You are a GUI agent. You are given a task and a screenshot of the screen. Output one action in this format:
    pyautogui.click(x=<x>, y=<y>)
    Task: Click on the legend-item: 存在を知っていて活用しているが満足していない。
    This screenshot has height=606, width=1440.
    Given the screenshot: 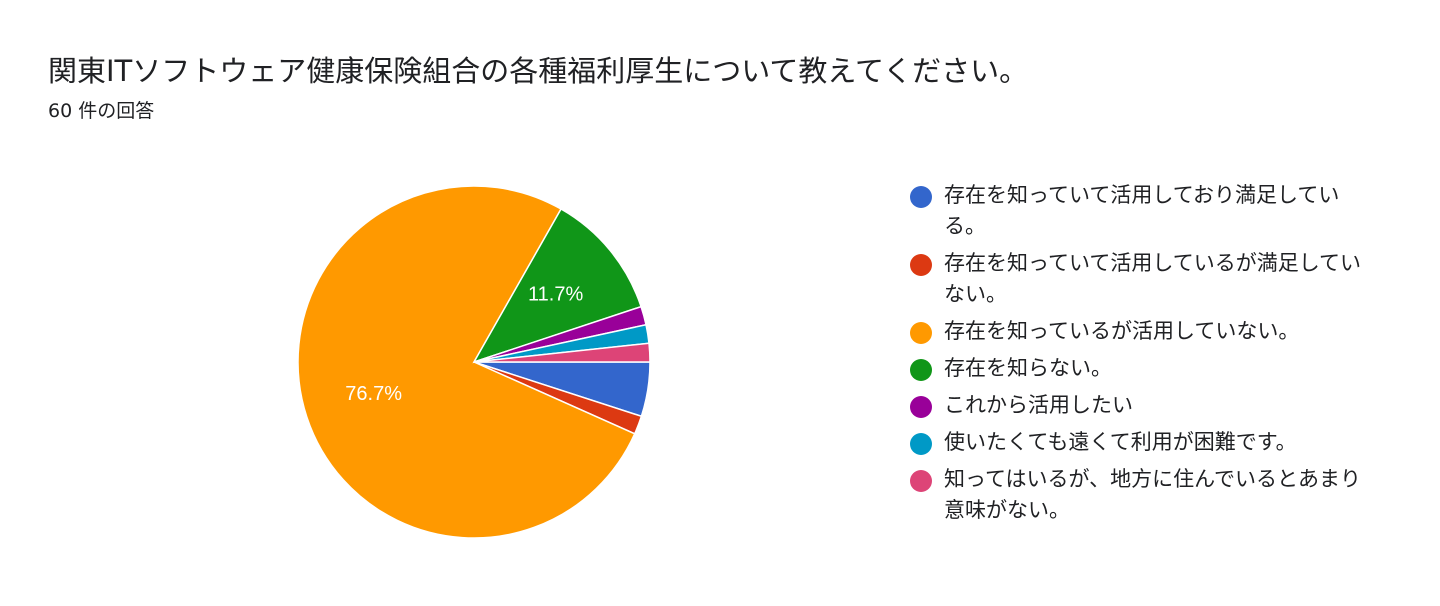 What is the action you would take?
    pyautogui.click(x=1142, y=279)
    